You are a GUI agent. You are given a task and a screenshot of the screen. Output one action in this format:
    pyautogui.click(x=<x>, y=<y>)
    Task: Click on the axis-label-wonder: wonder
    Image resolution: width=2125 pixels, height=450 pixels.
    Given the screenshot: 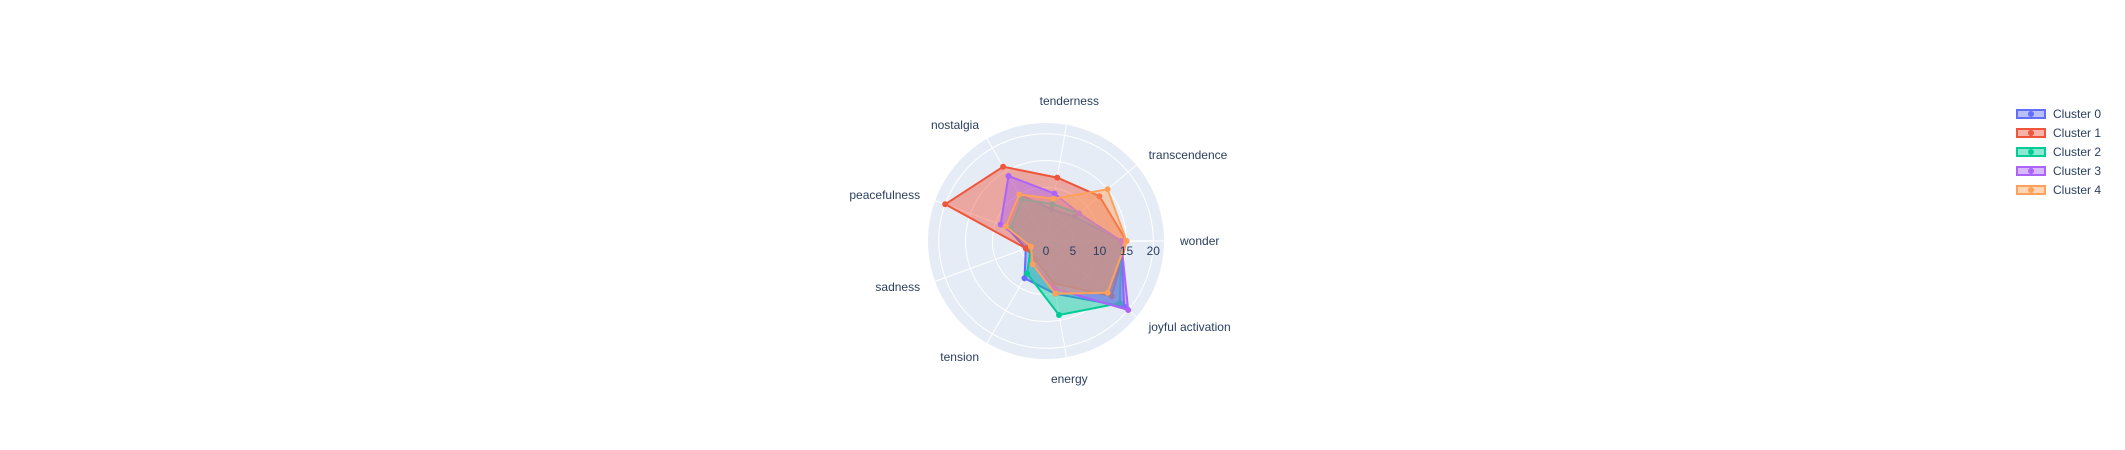 What is the action you would take?
    pyautogui.click(x=1199, y=241)
    